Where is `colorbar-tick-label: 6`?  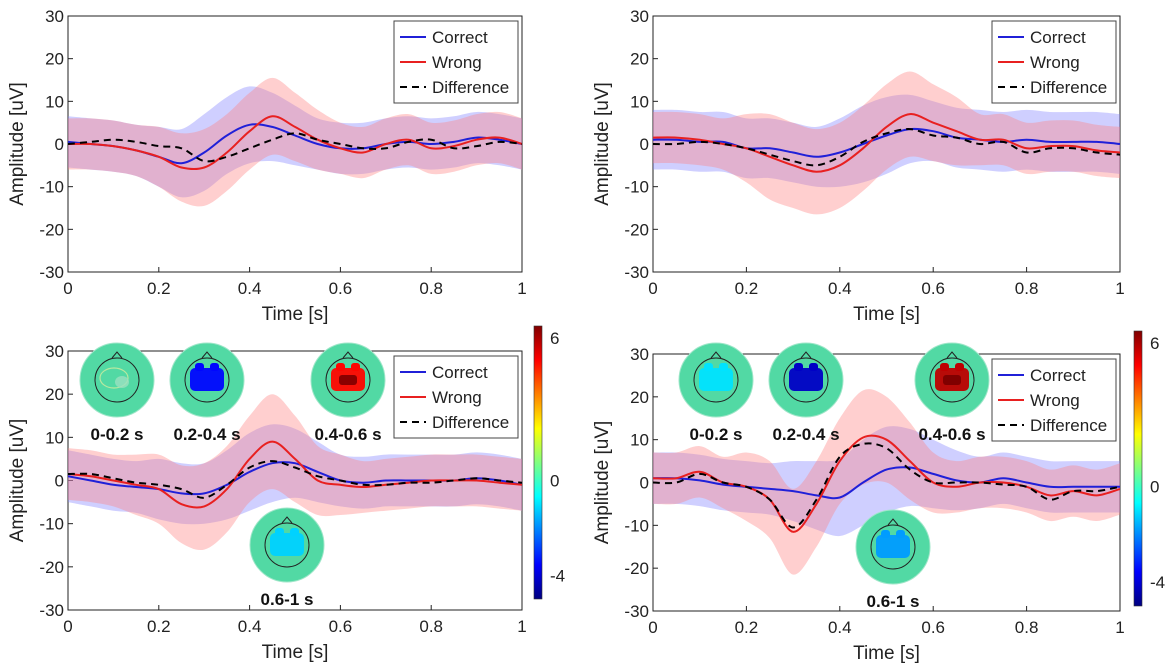
colorbar-tick-label: 6 is located at coordinates (554, 338).